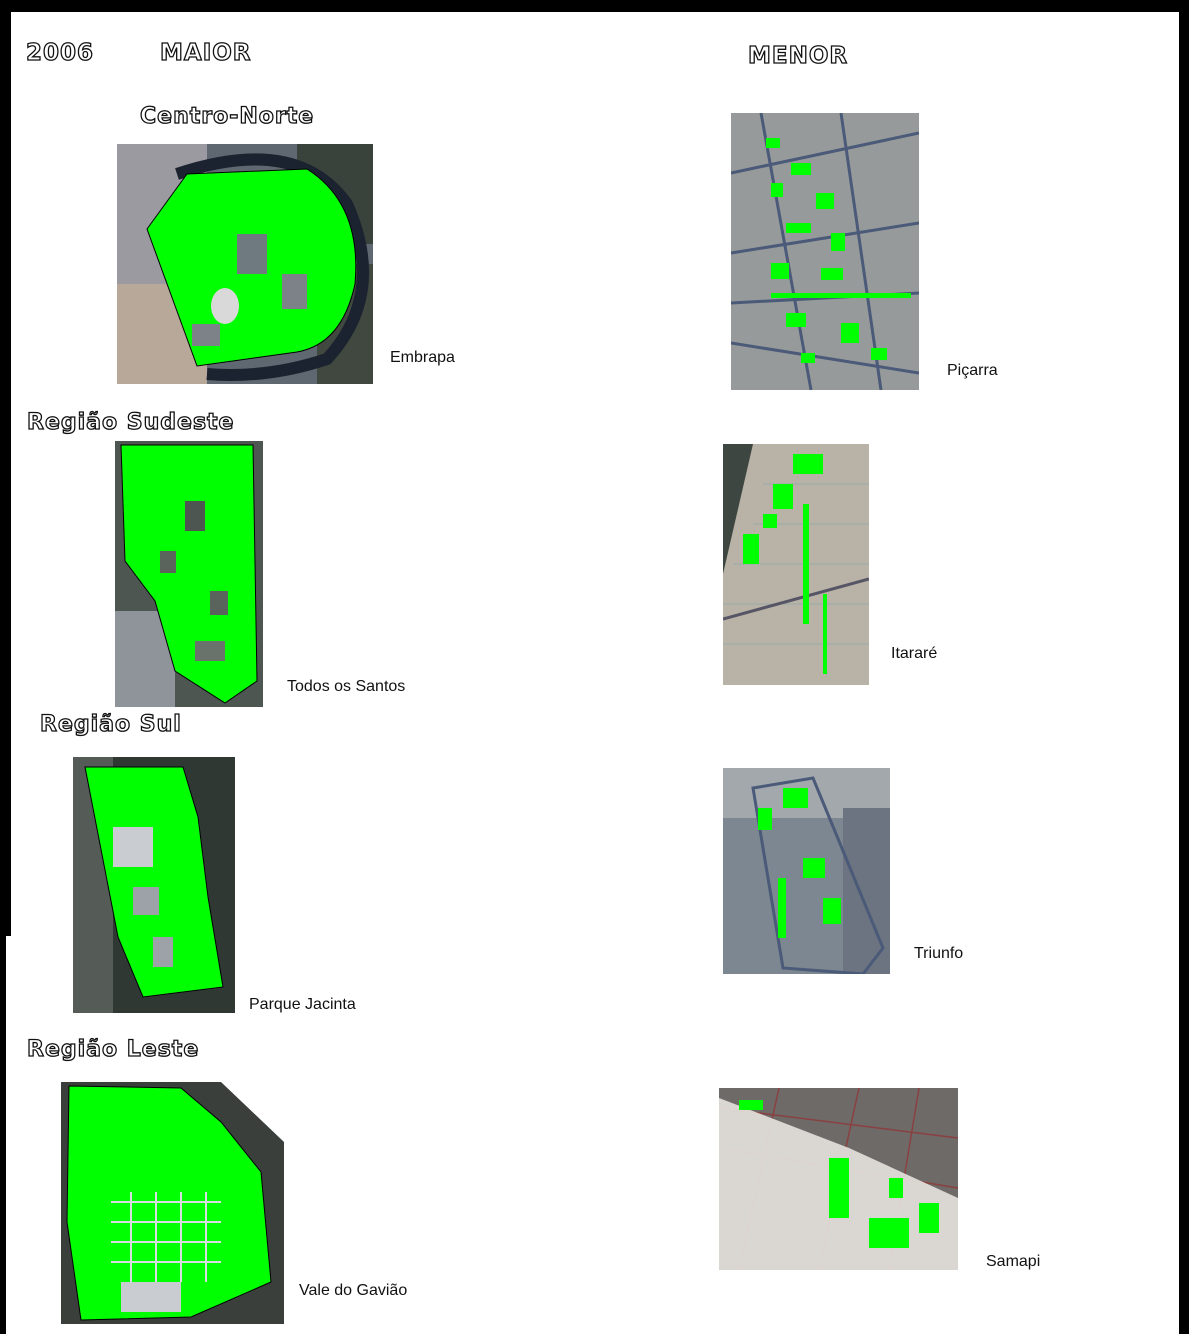 The width and height of the screenshot is (1189, 1334). Describe the element at coordinates (205, 52) in the screenshot. I see `column-header-maior: MAIOR` at that location.